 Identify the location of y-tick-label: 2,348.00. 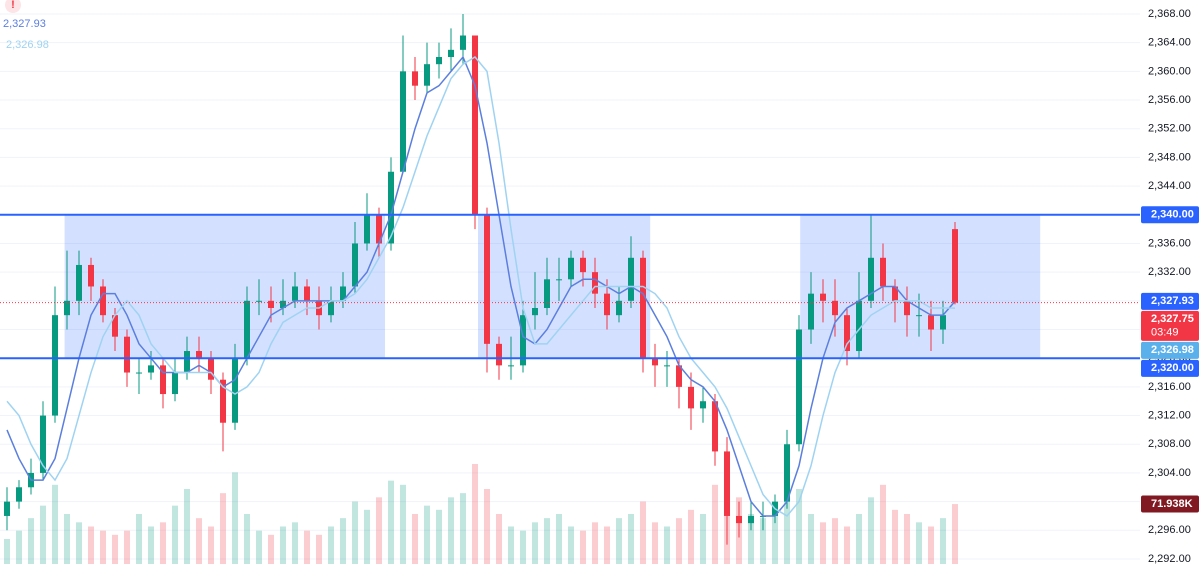
(1169, 157).